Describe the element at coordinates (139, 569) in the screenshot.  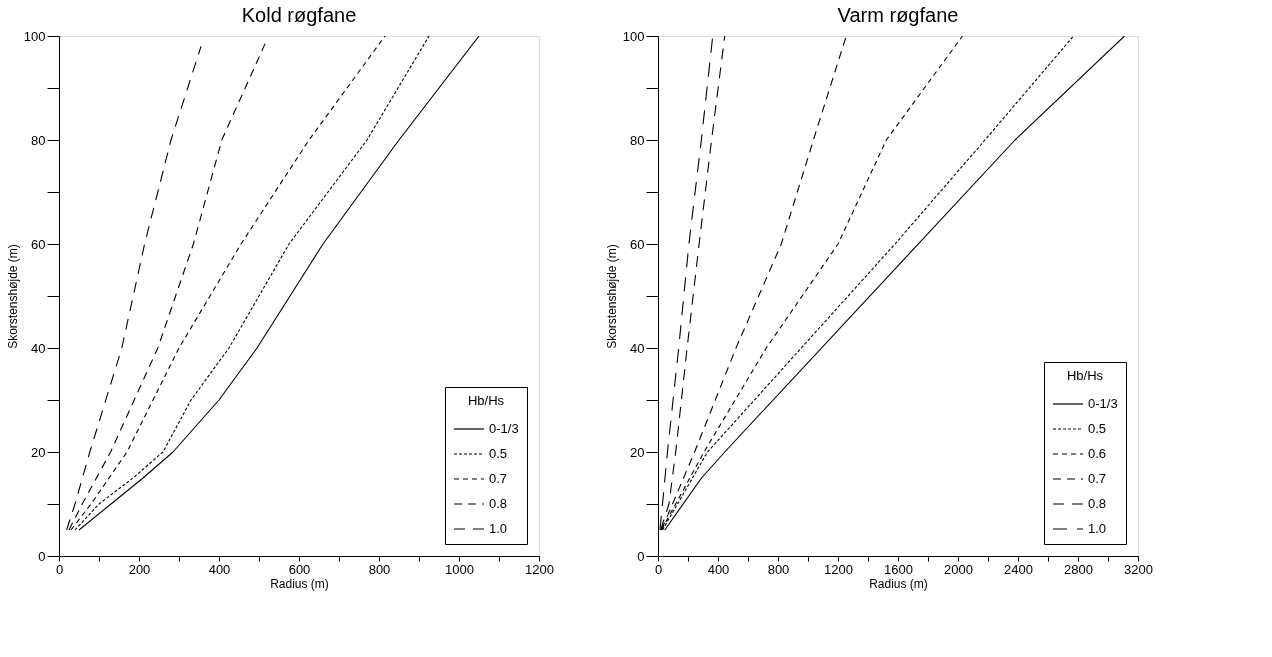
I see `x-tick-label: 200` at that location.